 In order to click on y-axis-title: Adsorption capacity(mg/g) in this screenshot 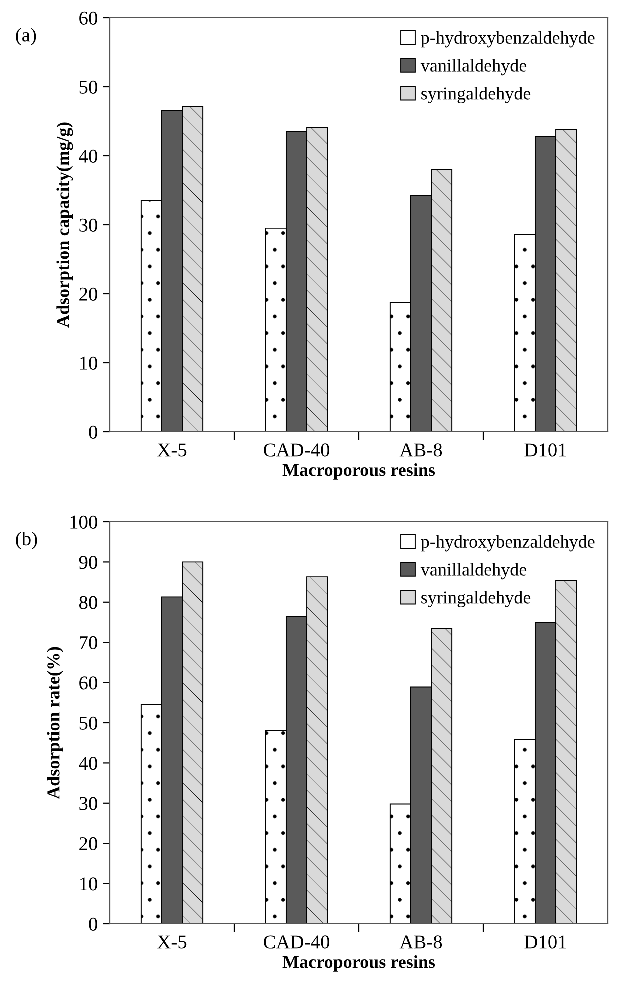, I will do `click(65, 225)`.